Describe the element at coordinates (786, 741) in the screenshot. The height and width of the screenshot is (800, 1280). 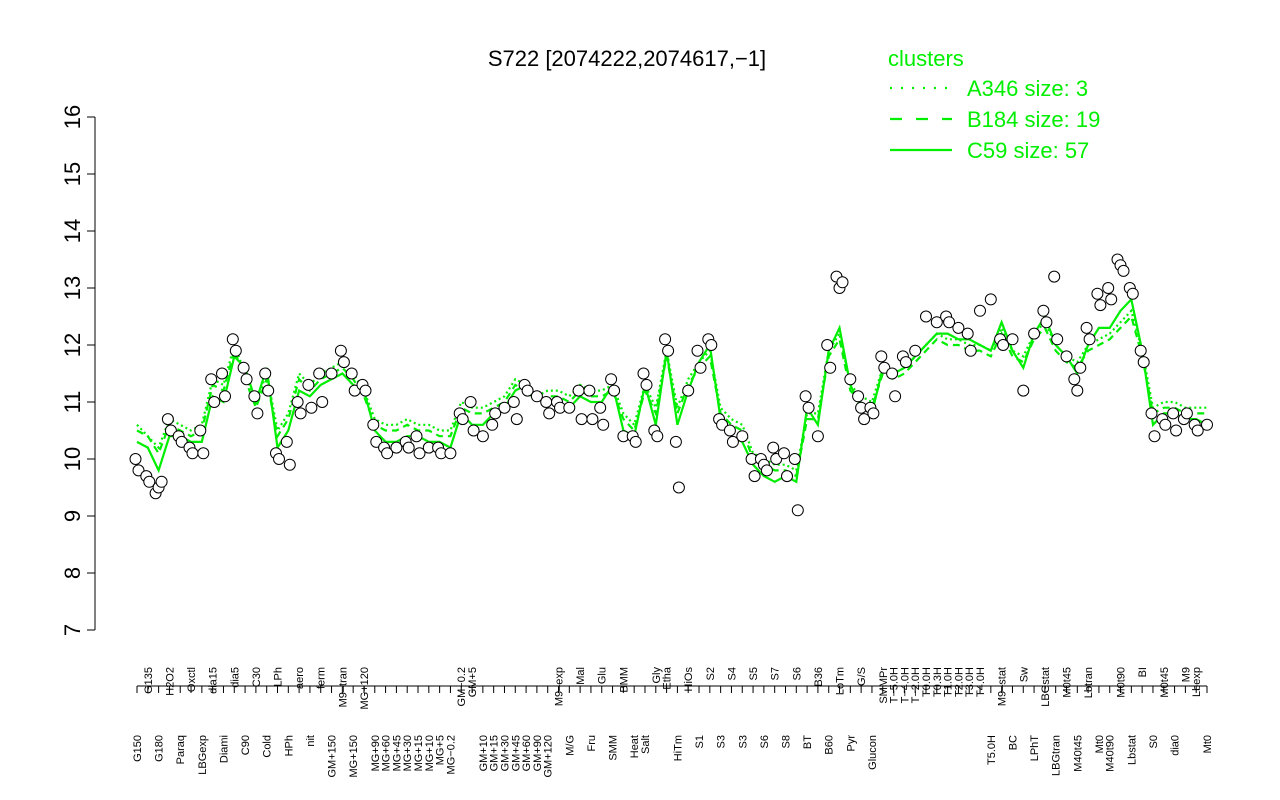
I see `x-tick-label: S8` at that location.